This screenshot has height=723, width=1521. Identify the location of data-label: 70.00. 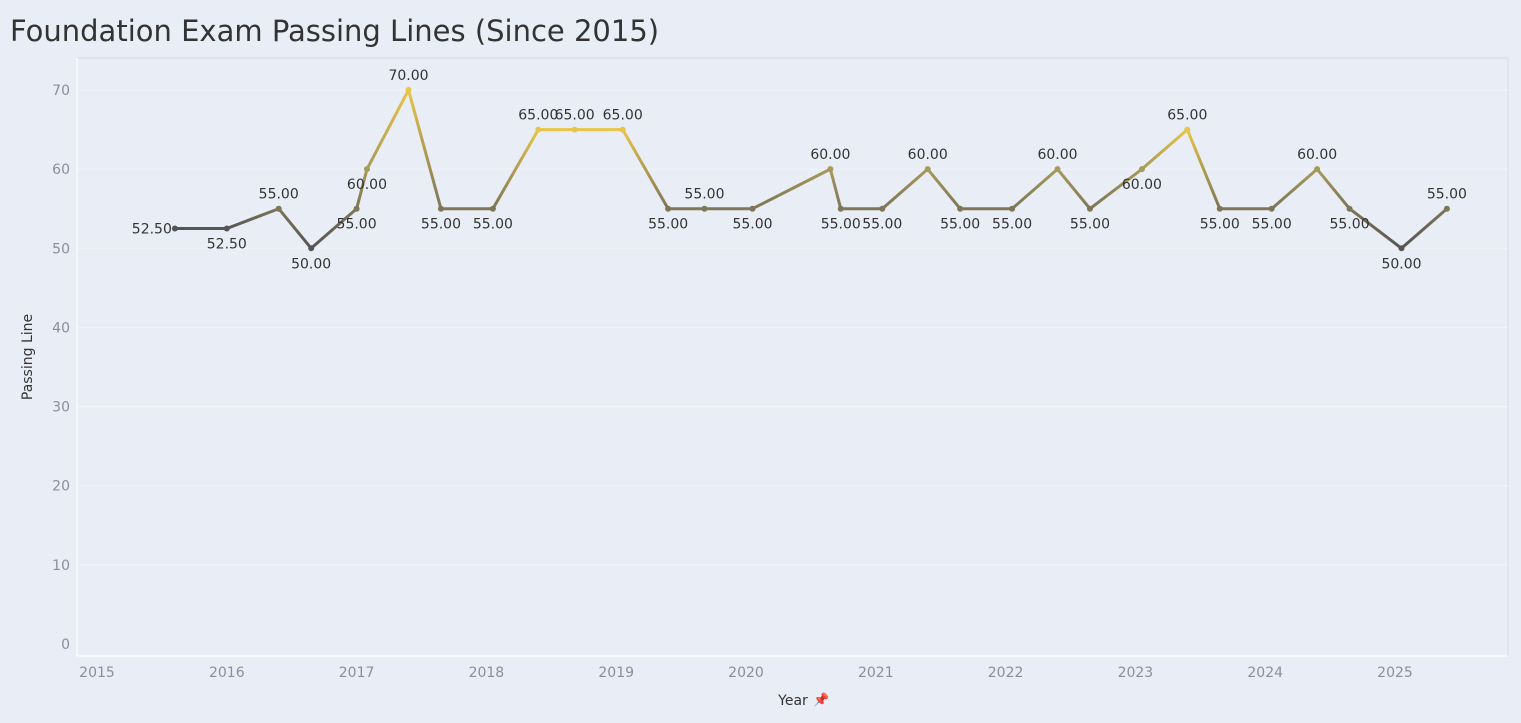
(408, 76).